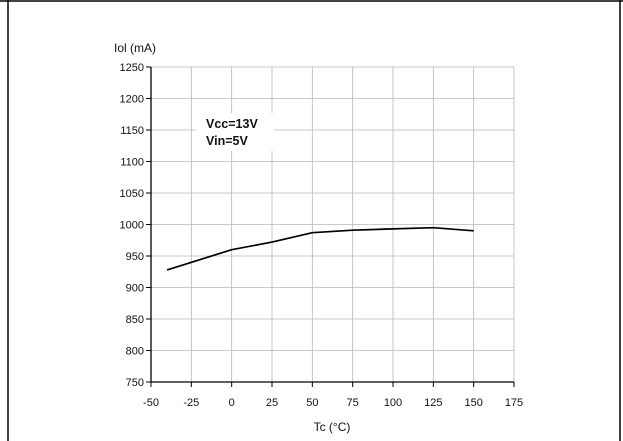 This screenshot has width=623, height=441. Describe the element at coordinates (353, 403) in the screenshot. I see `x-tick-label: 75` at that location.